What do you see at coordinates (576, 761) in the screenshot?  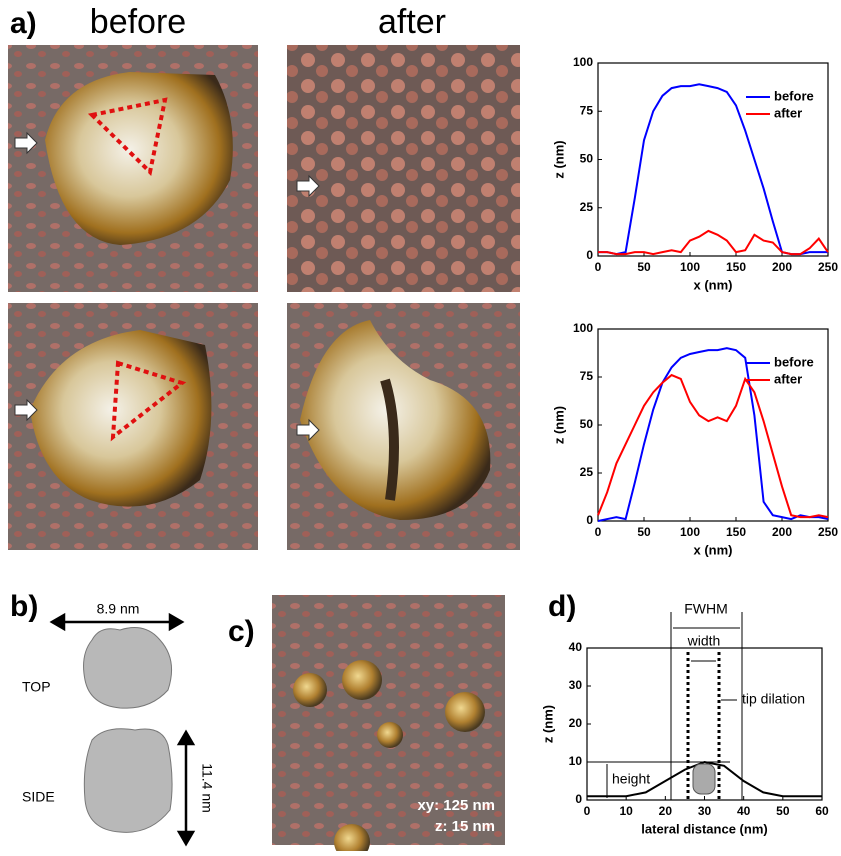 I see `y-tick-label: 10` at bounding box center [576, 761].